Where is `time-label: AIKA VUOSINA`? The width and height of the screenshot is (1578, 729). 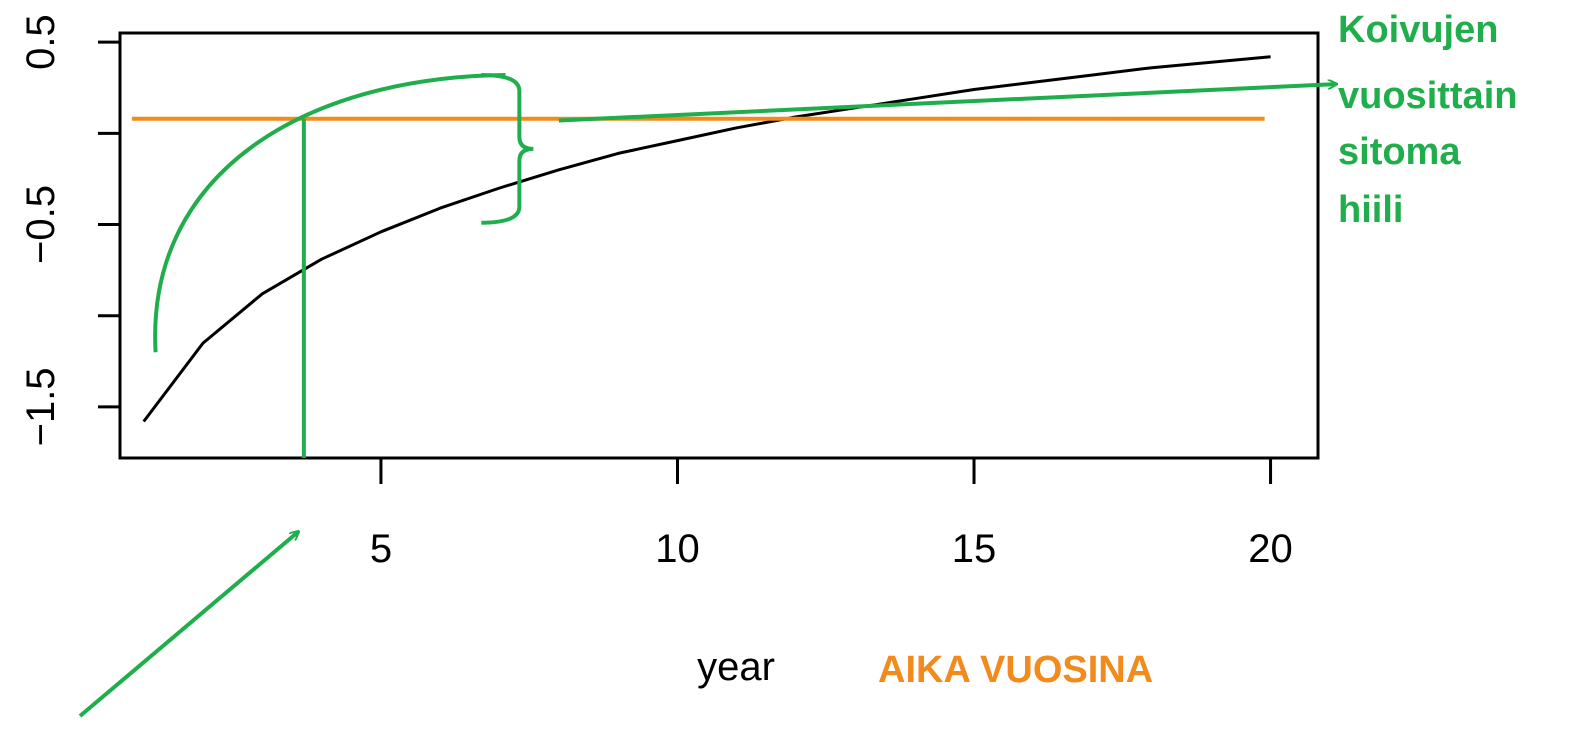 time-label: AIKA VUOSINA is located at coordinates (1015, 670).